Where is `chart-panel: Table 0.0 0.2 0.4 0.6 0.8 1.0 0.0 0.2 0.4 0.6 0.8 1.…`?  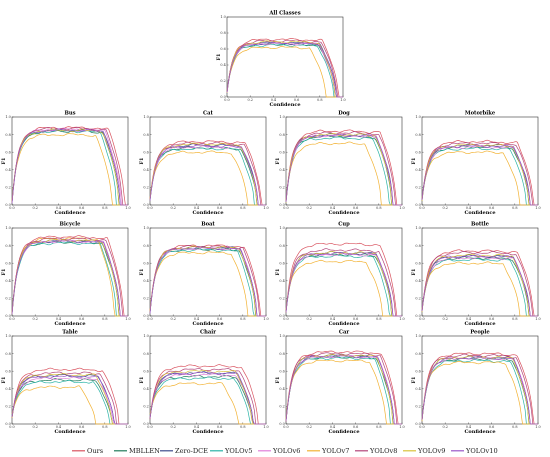 chart-panel: Table 0.0 0.2 0.4 0.6 0.8 1.0 0.0 0.2 0.4 0.6 0.8 1.… is located at coordinates (66, 383).